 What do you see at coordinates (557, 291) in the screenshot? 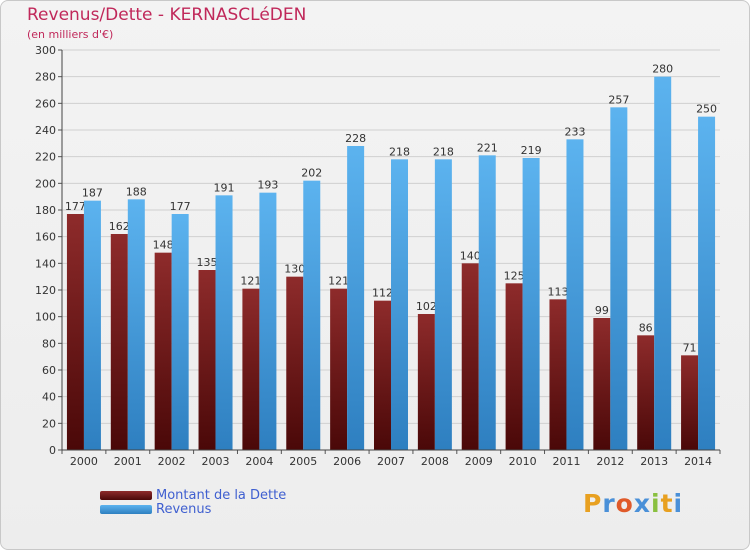
I see `data-label-dette: 113` at bounding box center [557, 291].